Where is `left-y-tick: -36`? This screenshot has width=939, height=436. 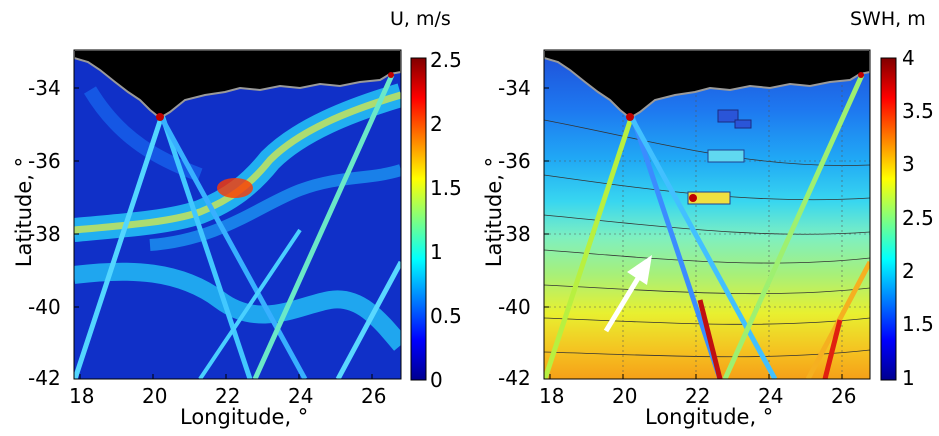 left-y-tick: -36 is located at coordinates (44, 161).